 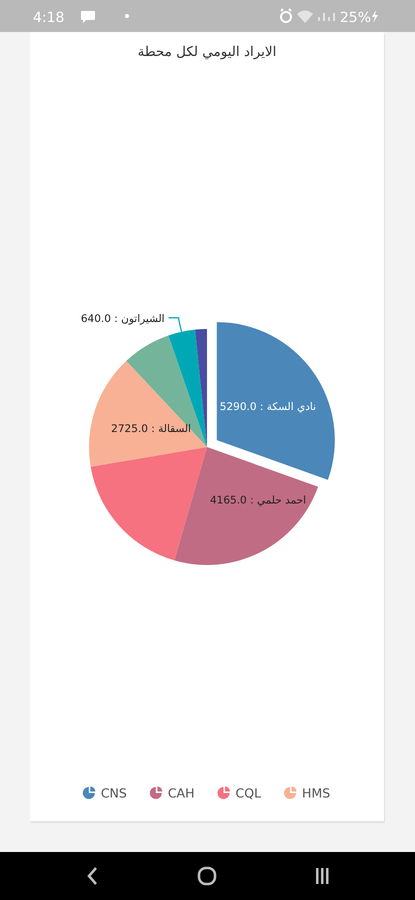 What do you see at coordinates (258, 500) in the screenshot?
I see `data-label: احمد حلمي : 4165.0` at bounding box center [258, 500].